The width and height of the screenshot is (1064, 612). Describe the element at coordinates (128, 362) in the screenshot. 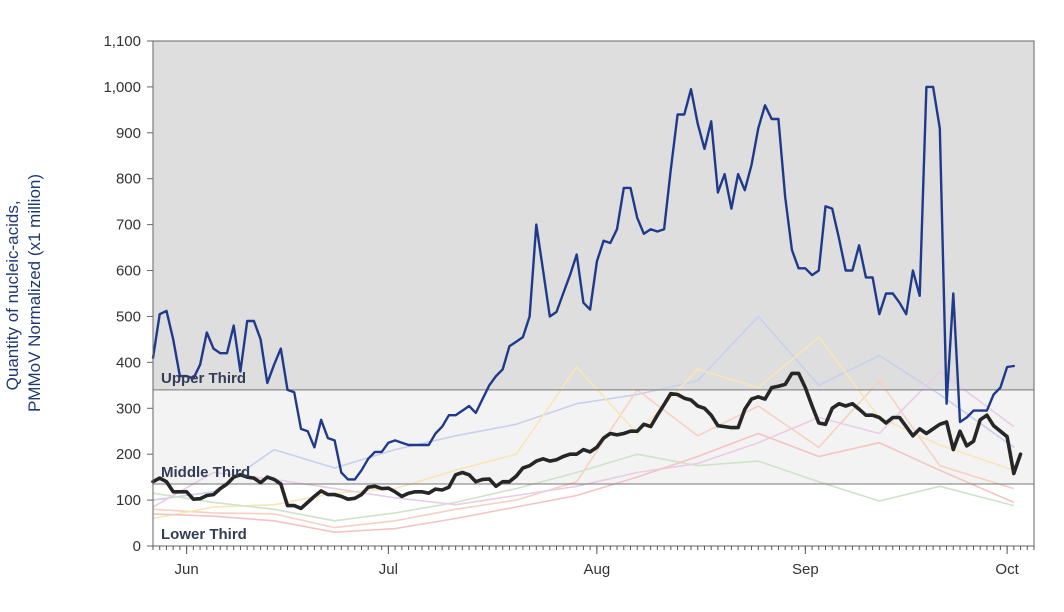

I see `y-tick-label: 400` at that location.